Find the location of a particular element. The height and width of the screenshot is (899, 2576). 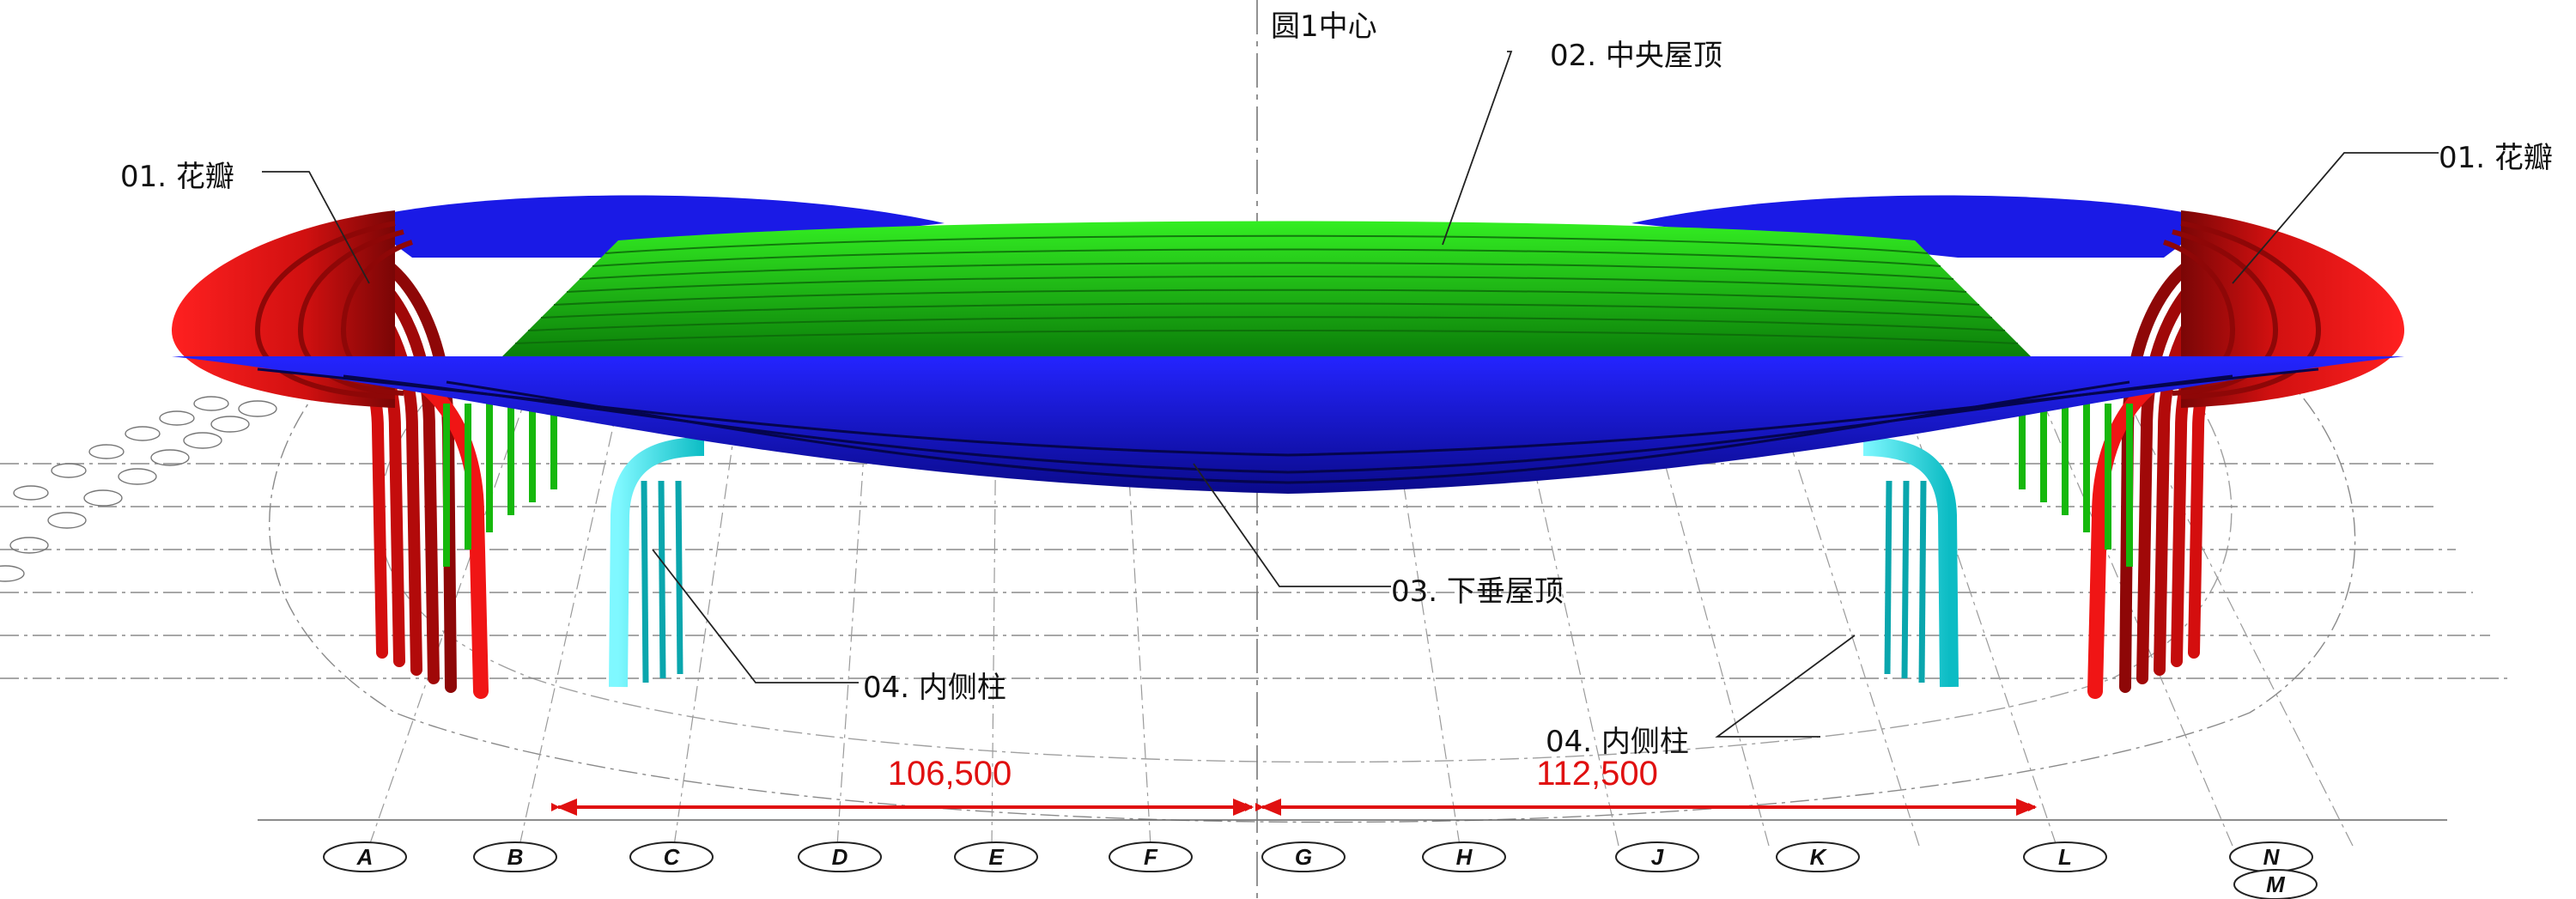

axis-bubble-label: B is located at coordinates (515, 857).